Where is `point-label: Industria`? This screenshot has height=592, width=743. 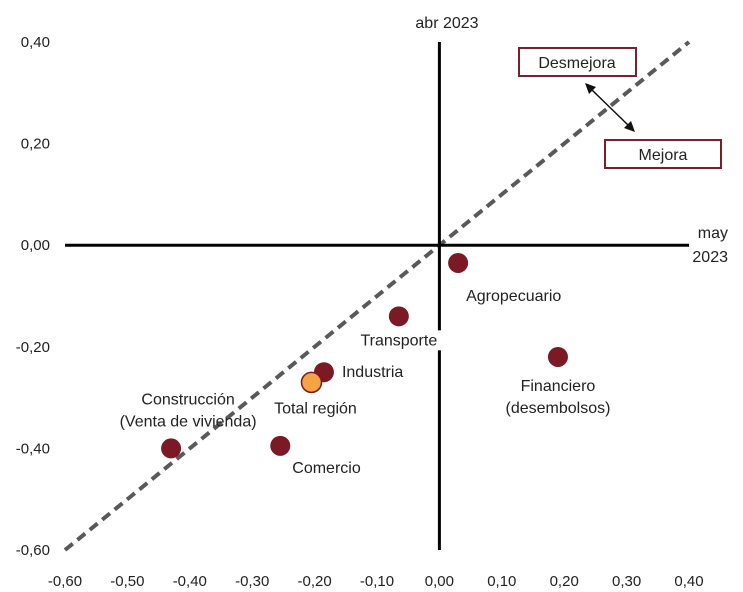
point-label: Industria is located at coordinates (372, 372).